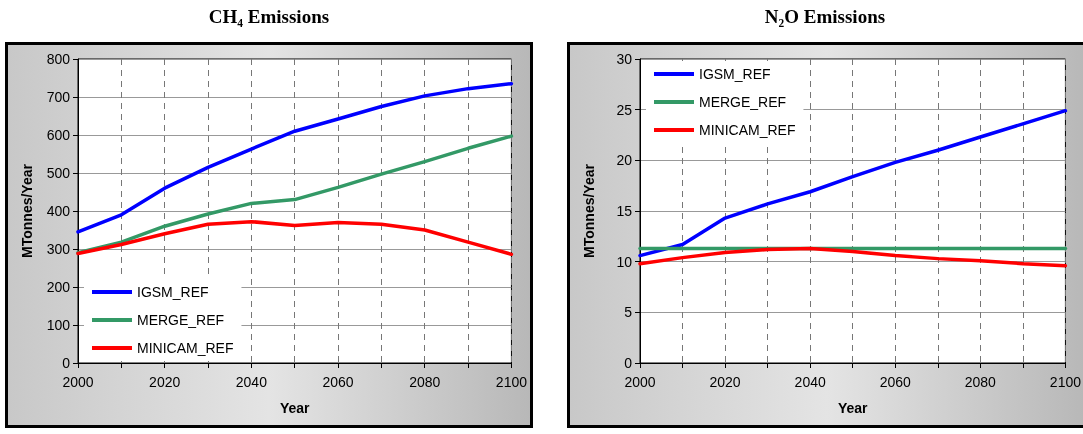 The width and height of the screenshot is (1083, 434). I want to click on y-tick-label: 25, so click(624, 109).